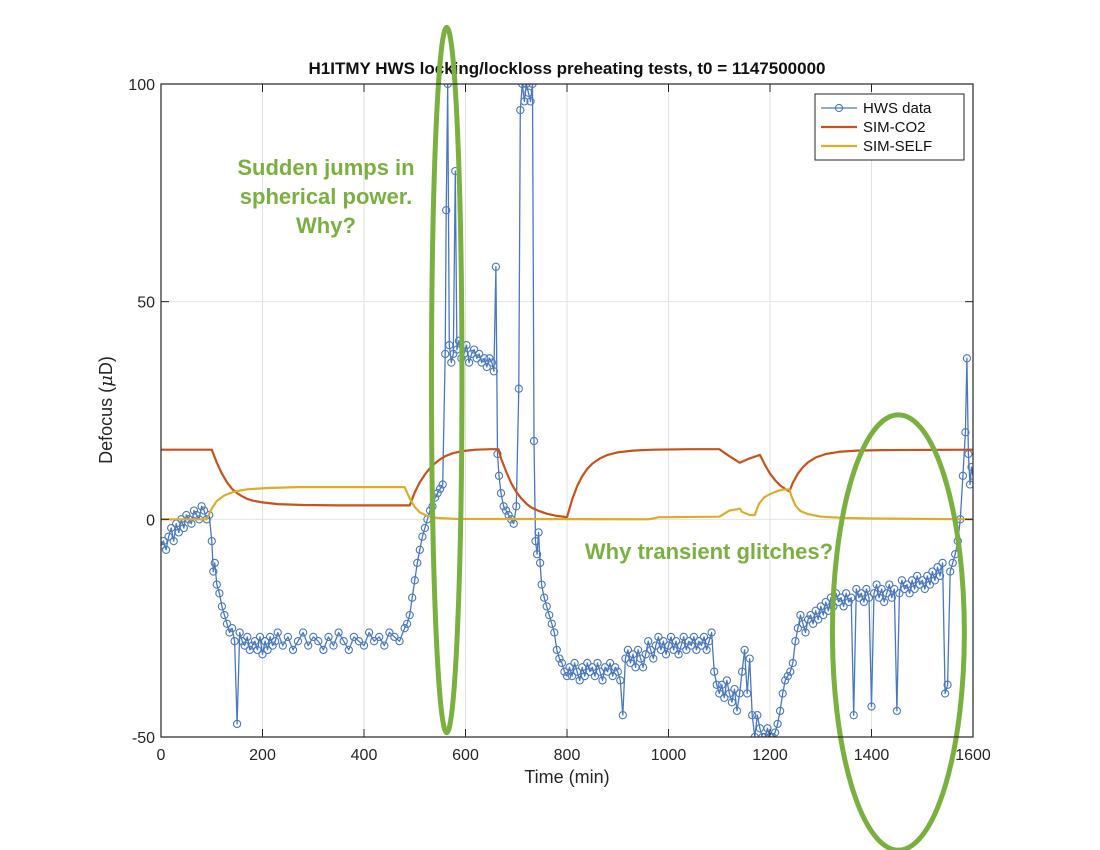 The image size is (1100, 850). I want to click on series-sim-co2, so click(567, 483).